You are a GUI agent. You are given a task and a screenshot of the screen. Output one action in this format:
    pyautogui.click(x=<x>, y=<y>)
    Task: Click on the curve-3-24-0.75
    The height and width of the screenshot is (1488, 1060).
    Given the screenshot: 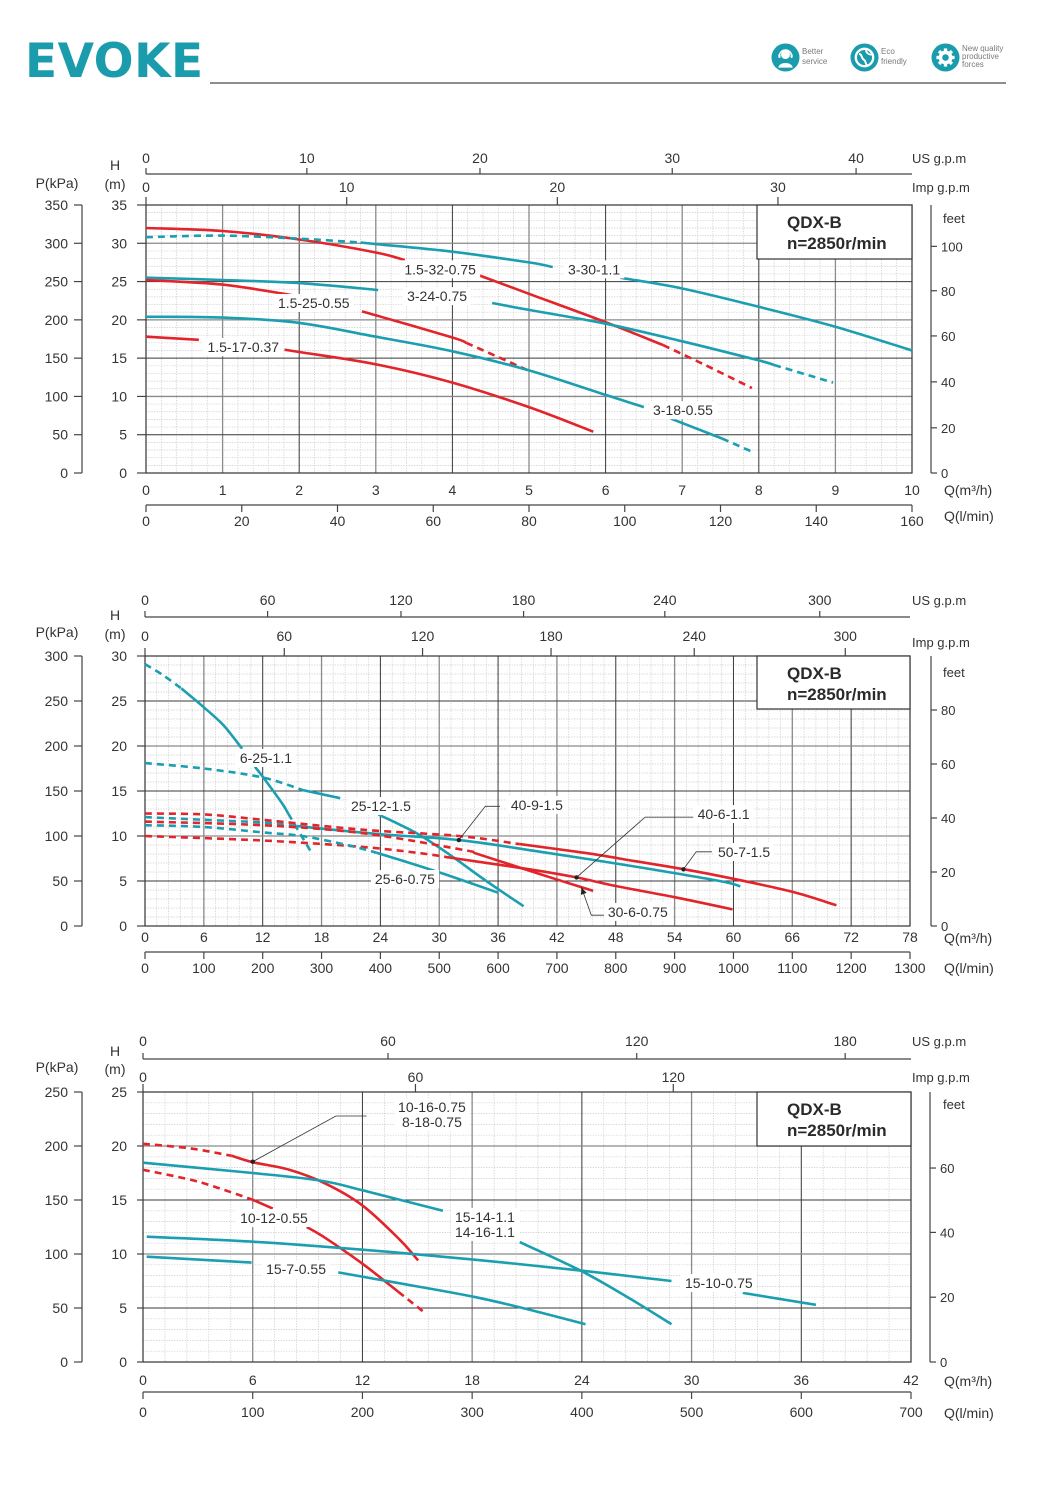 What is the action you would take?
    pyautogui.click(x=489, y=330)
    